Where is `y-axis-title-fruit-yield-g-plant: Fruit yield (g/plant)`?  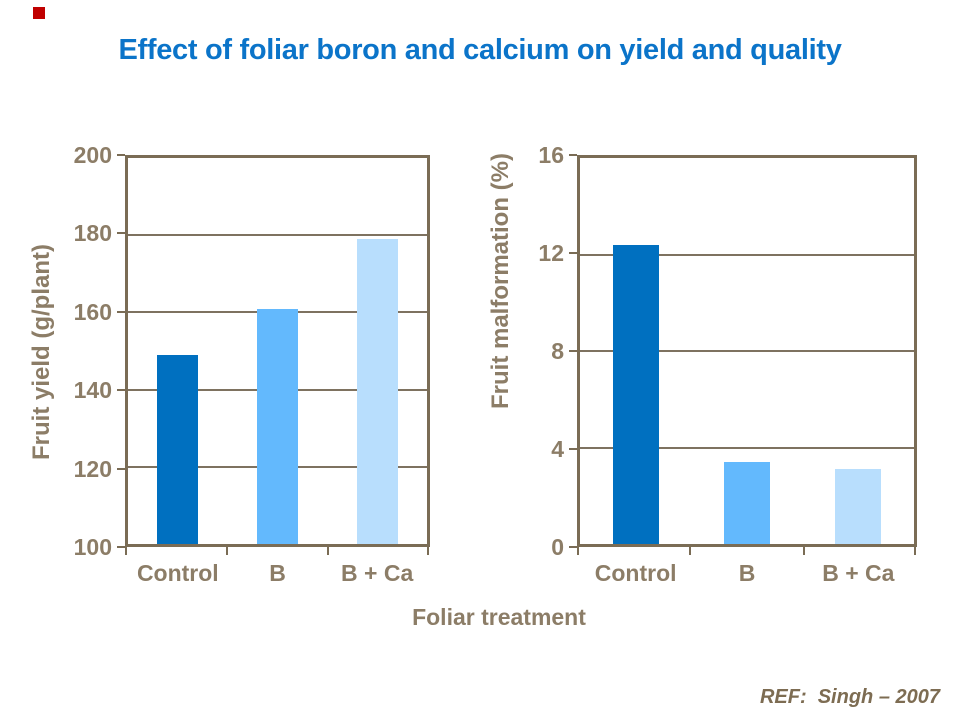
y-axis-title-fruit-yield-g-plant: Fruit yield (g/plant) is located at coordinates (41, 352).